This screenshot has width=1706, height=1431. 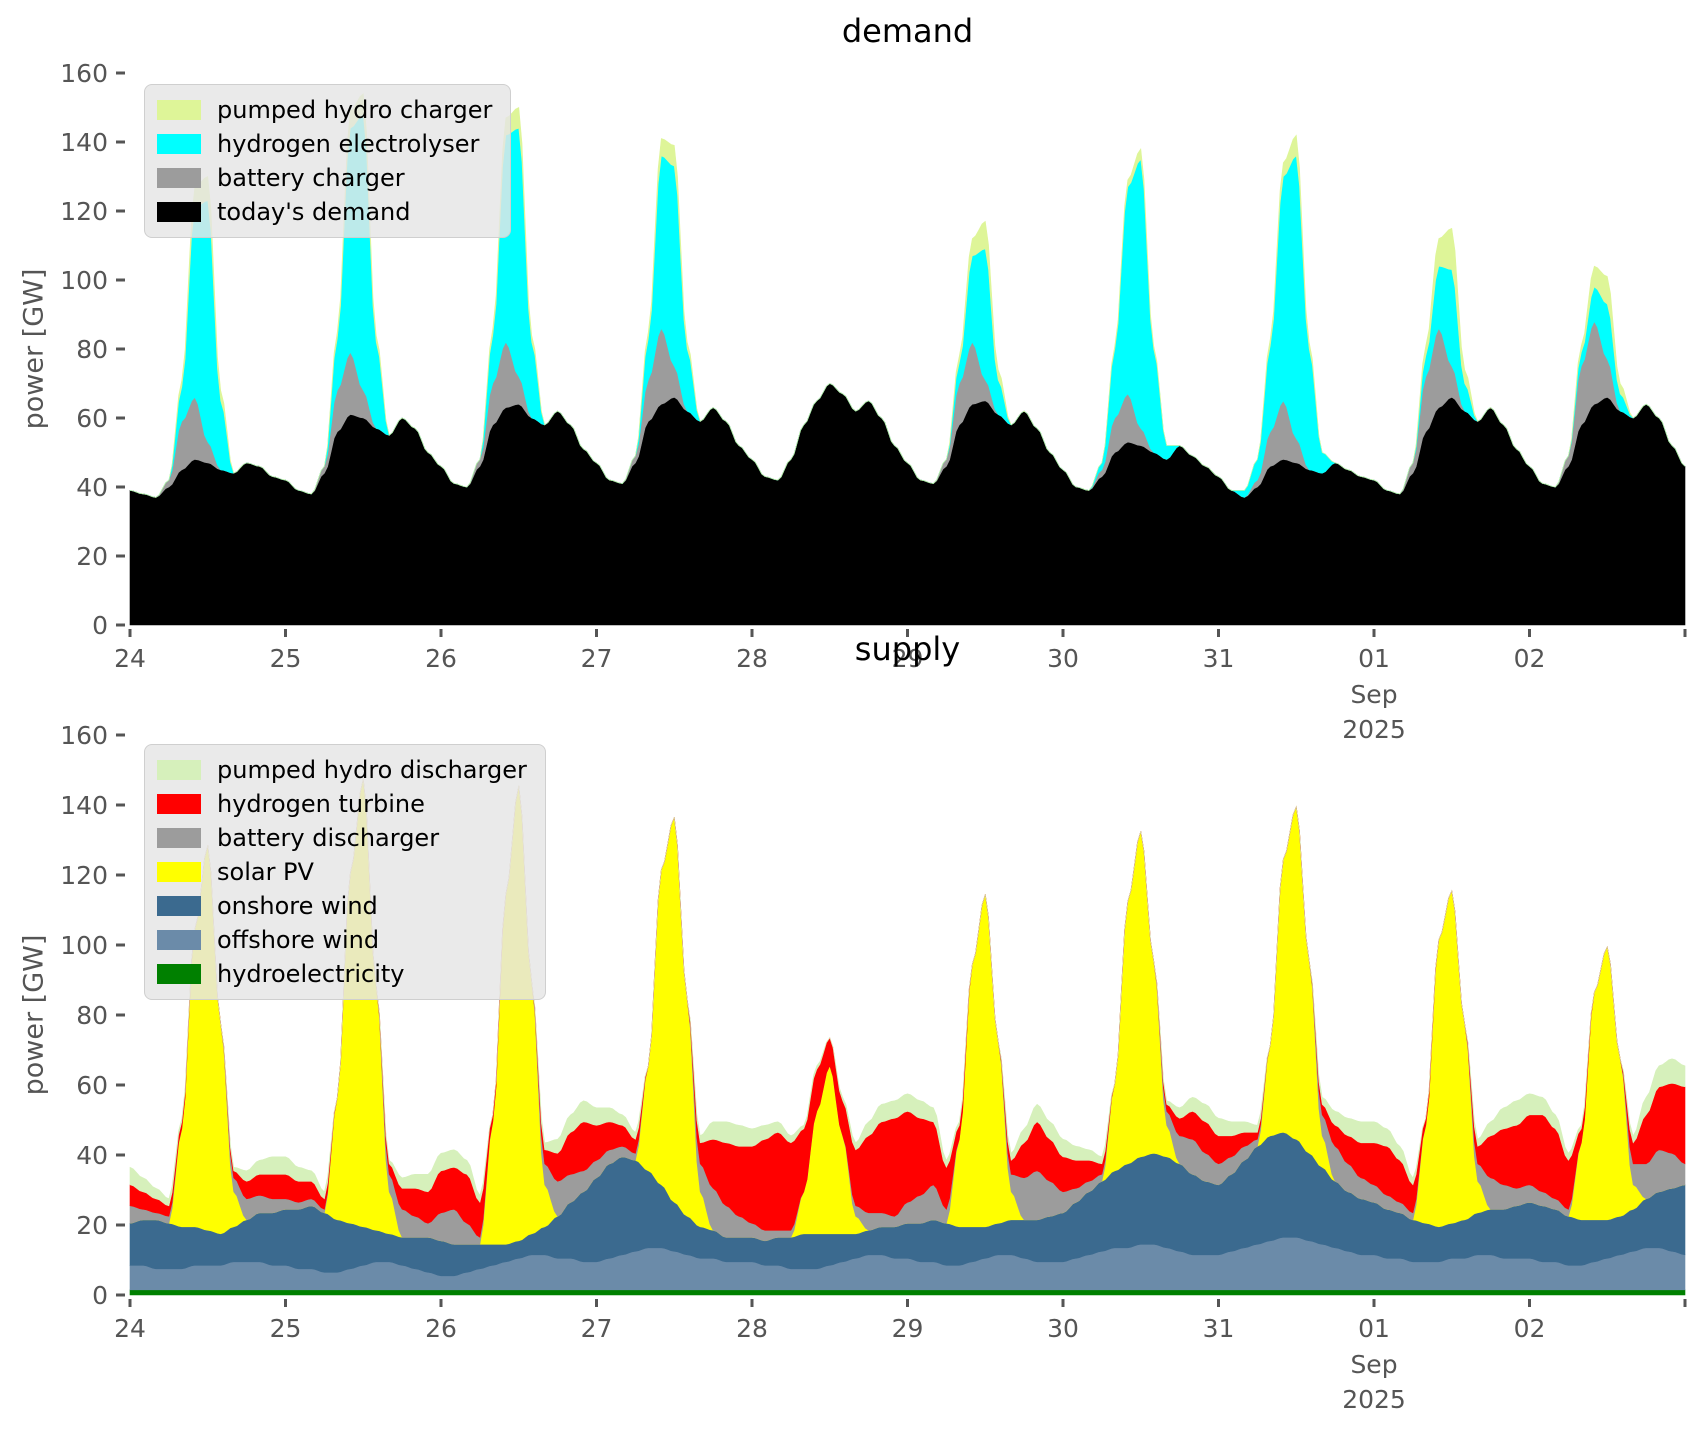 I want to click on pumped-hydro-charger-swatch, so click(x=179, y=110).